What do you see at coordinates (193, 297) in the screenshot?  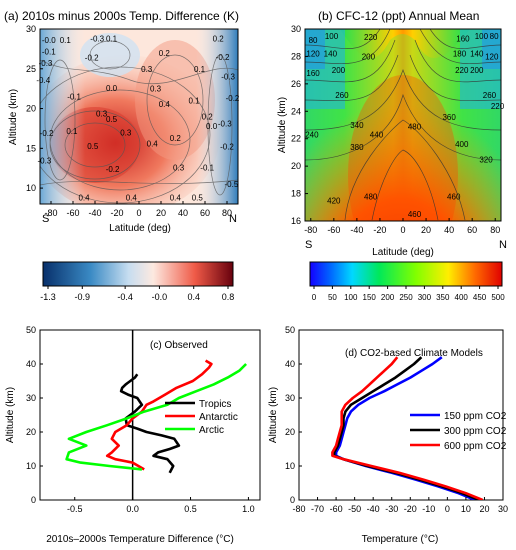 I see `colorbar-tick-label: 0.4` at bounding box center [193, 297].